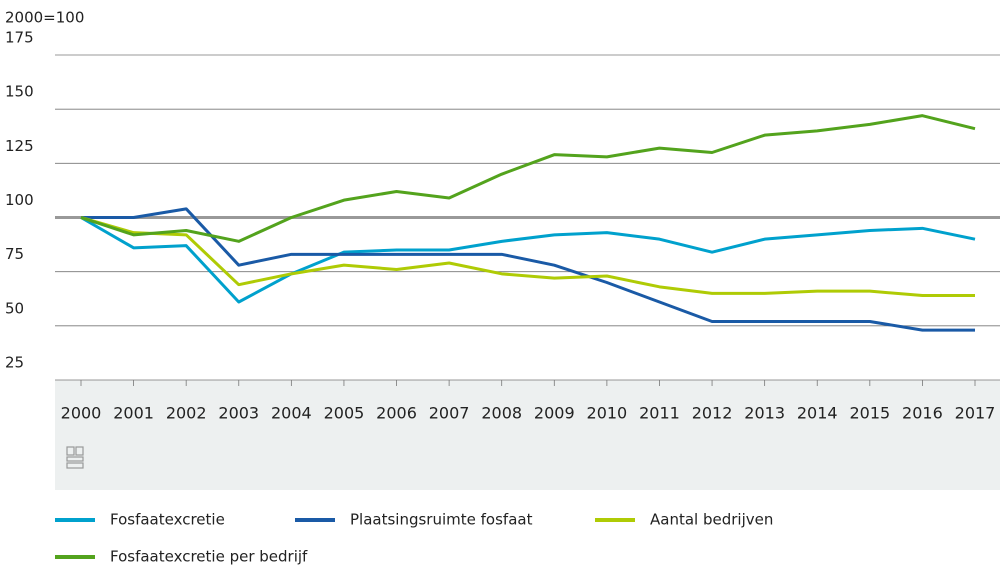 This screenshot has height=567, width=1000. Describe the element at coordinates (44, 18) in the screenshot. I see `y-axis-label: 2000=100` at that location.